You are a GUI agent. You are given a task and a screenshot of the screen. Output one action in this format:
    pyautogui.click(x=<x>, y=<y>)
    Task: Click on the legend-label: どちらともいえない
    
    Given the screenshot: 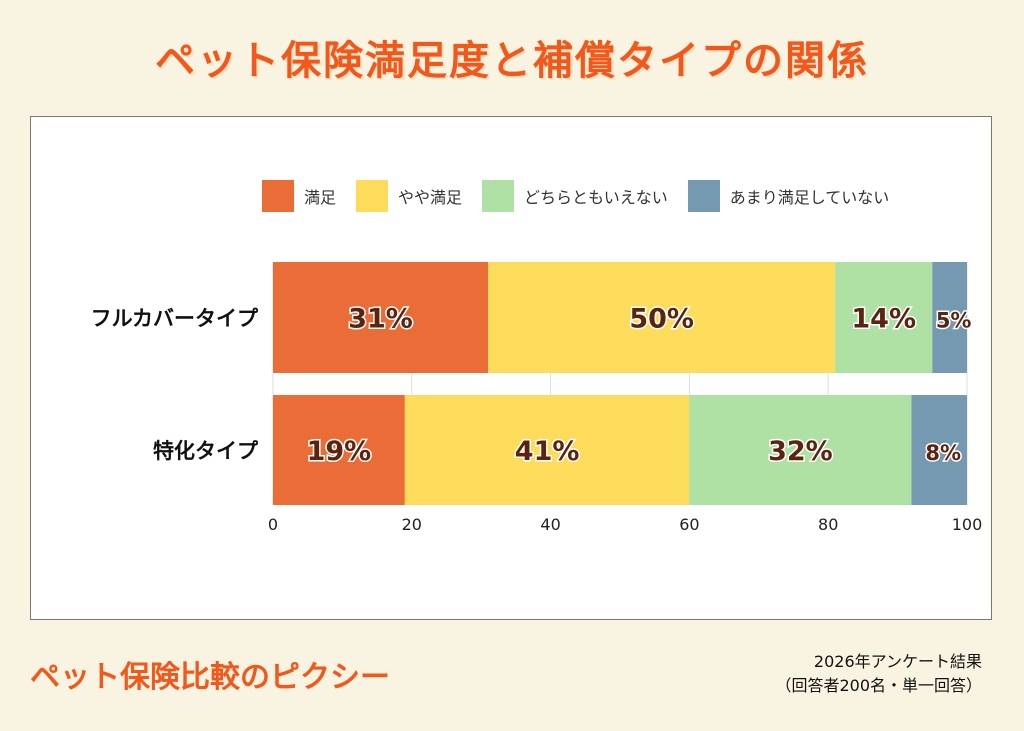 What is the action you would take?
    pyautogui.click(x=596, y=197)
    